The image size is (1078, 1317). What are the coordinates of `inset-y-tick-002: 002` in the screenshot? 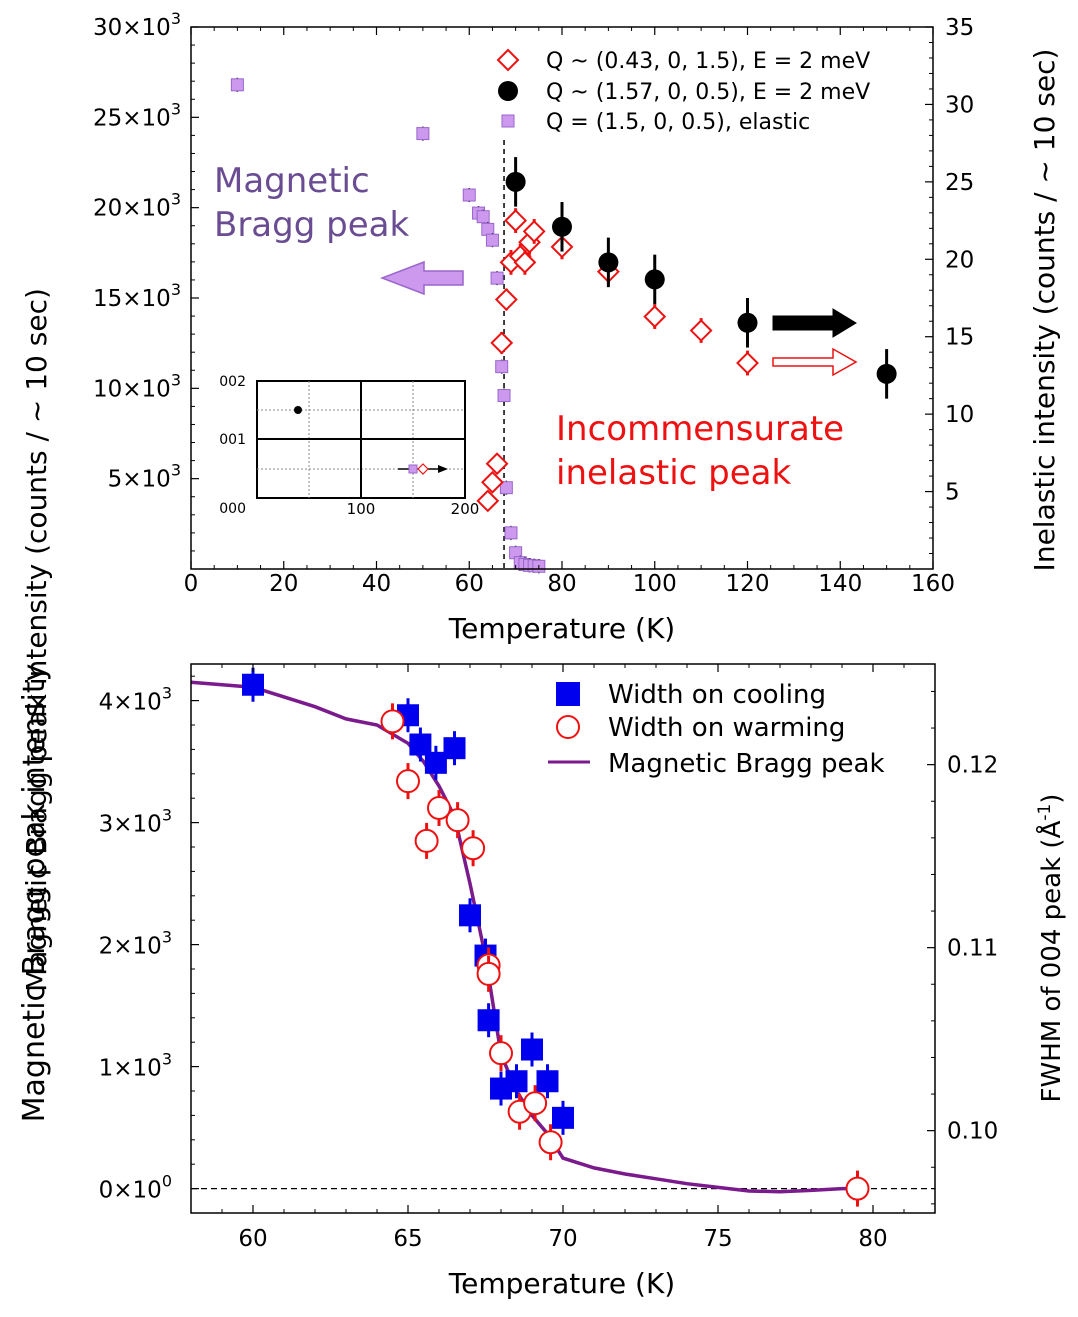 It's located at (232, 382).